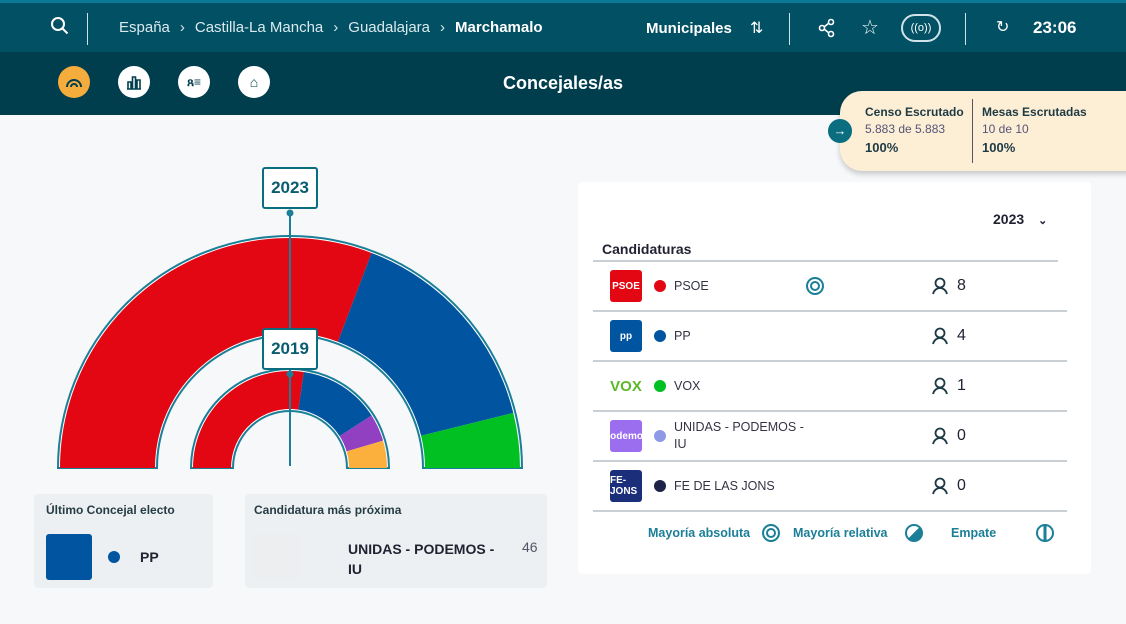  Describe the element at coordinates (882, 147) in the screenshot. I see `censo-pct: 100%` at that location.